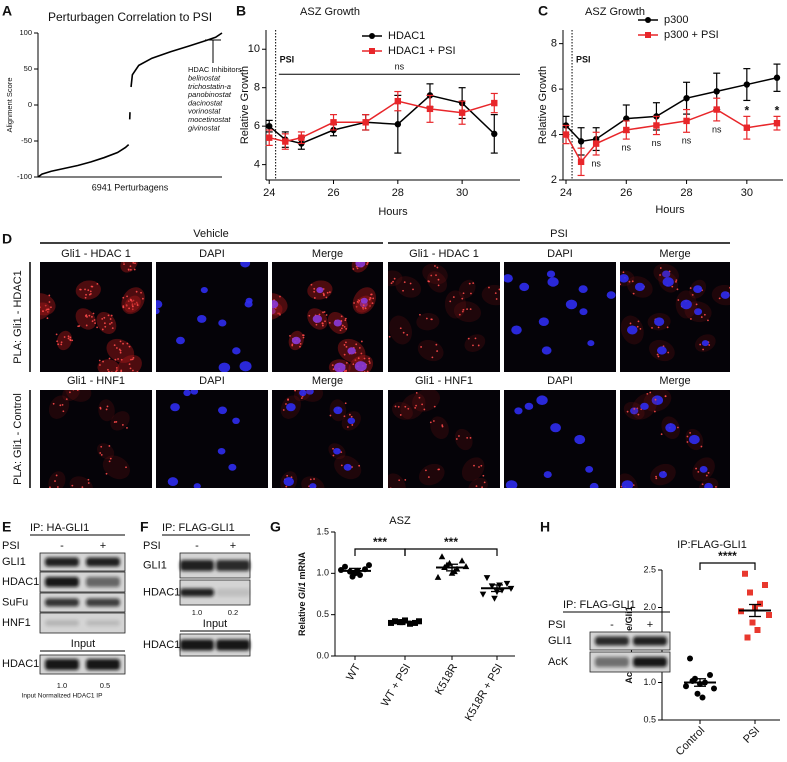  Describe the element at coordinates (209, 86) in the screenshot. I see `annotation-item: trichostatin-a` at that location.